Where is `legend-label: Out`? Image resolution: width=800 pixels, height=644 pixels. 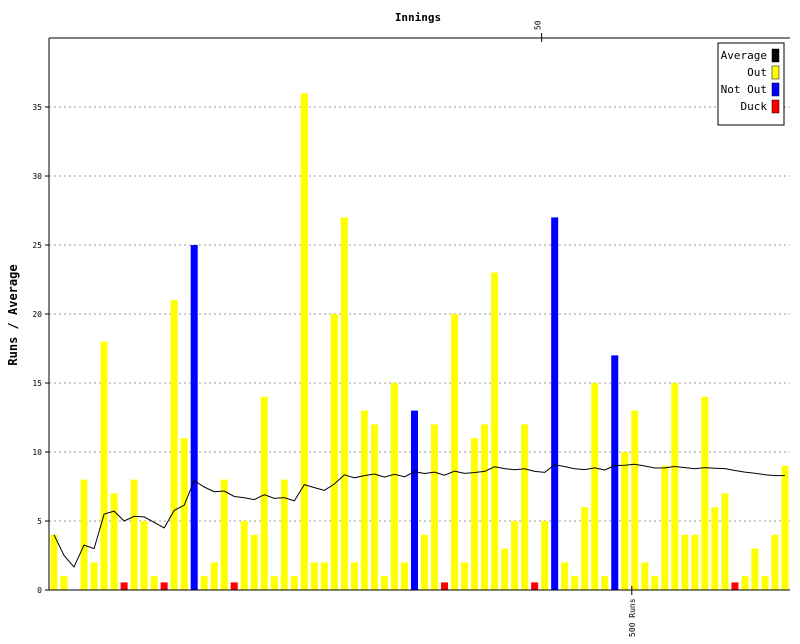
legend-label: Out is located at coordinates (757, 72).